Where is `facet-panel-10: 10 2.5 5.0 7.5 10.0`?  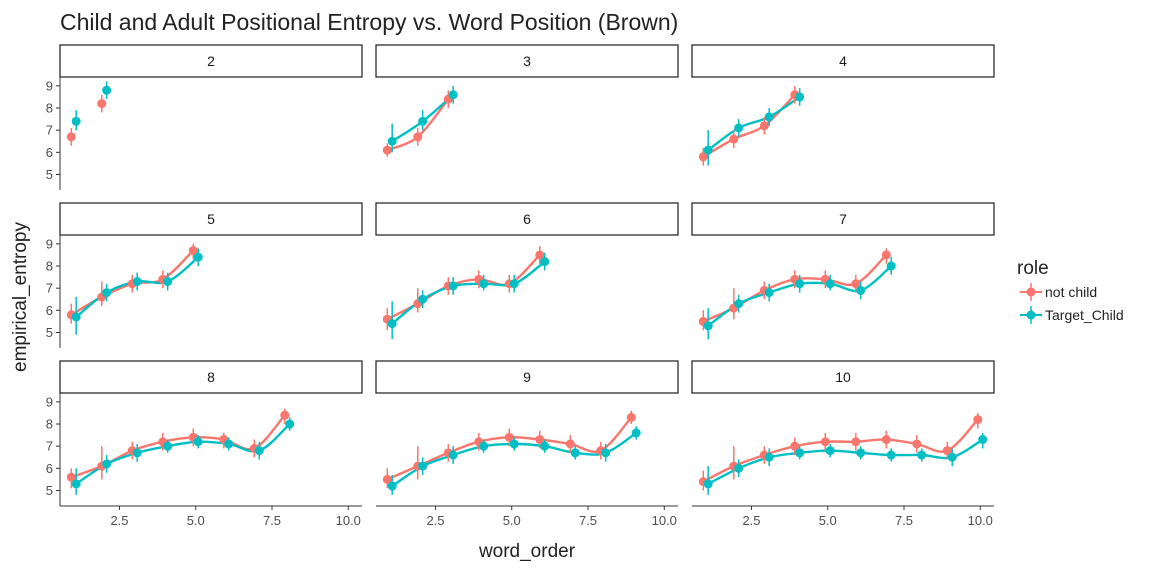
facet-panel-10: 10 2.5 5.0 7.5 10.0 is located at coordinates (843, 444).